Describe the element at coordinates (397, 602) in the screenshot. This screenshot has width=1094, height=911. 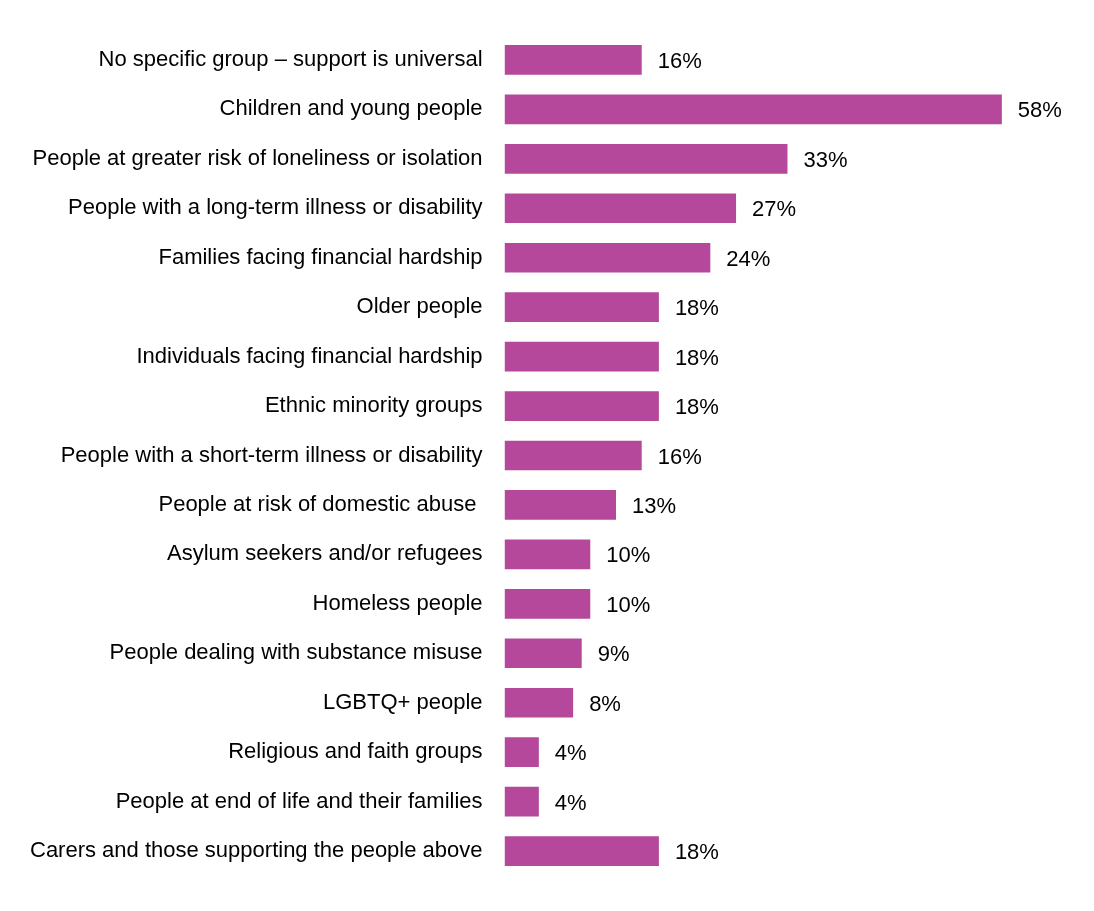
I see `y-tick-label: Homeless people` at that location.